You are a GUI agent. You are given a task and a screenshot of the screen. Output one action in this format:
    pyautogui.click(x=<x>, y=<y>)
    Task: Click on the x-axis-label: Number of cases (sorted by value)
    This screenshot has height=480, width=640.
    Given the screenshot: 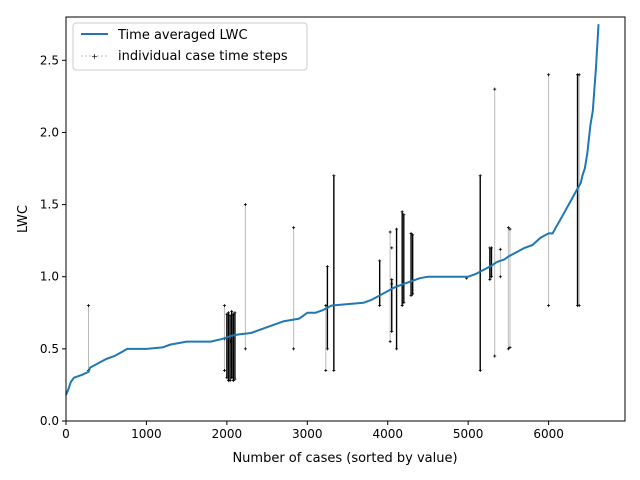 What is the action you would take?
    pyautogui.click(x=344, y=458)
    